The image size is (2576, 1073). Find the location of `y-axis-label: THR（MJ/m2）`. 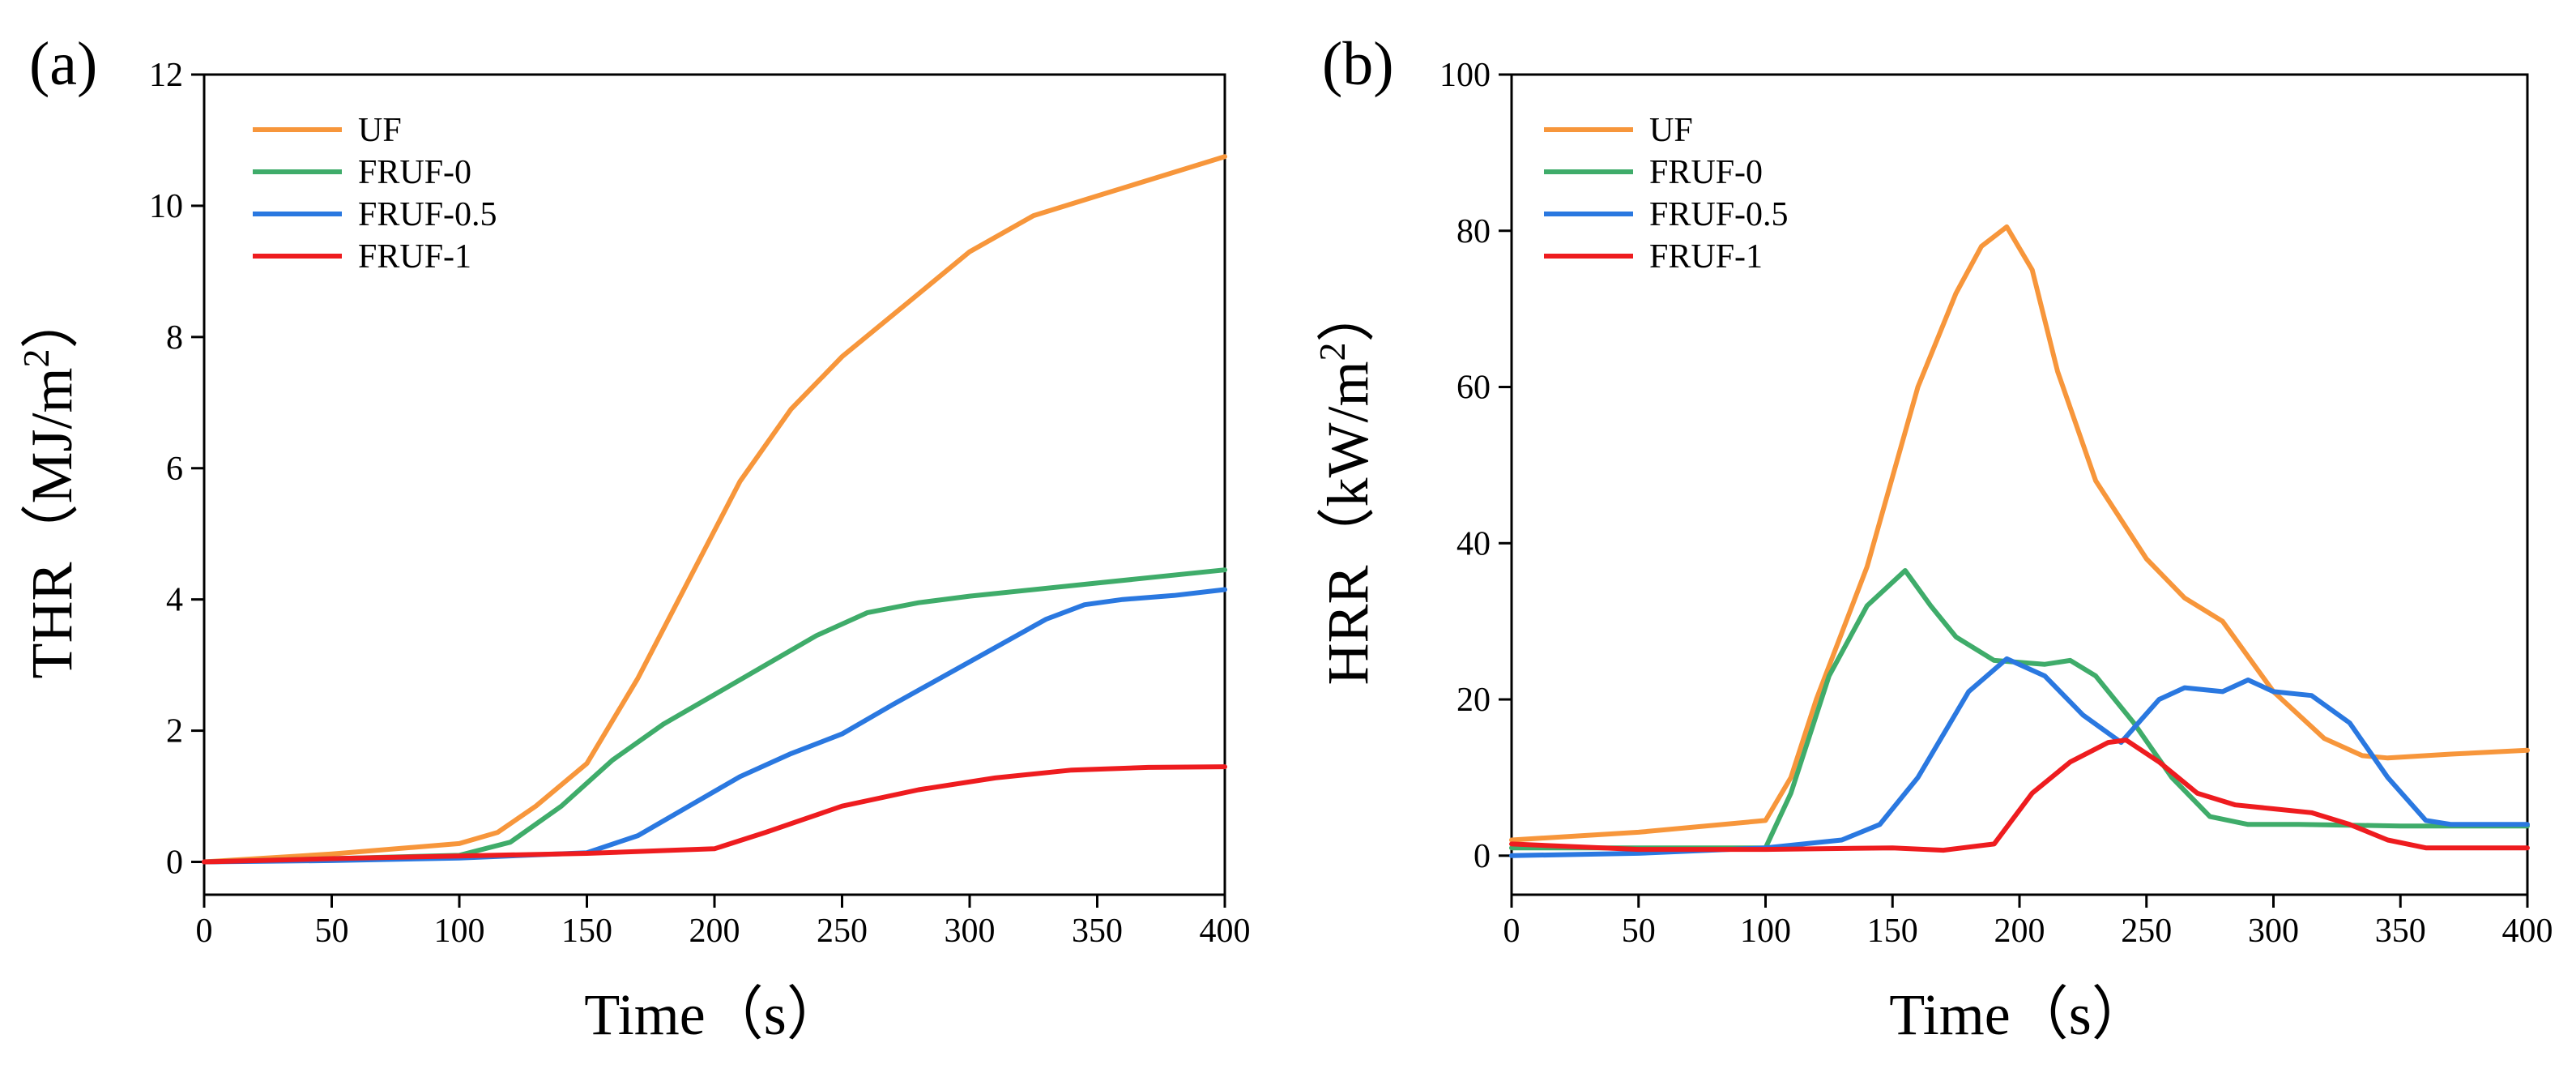

y-axis-label: THR（MJ/m2） is located at coordinates (50, 484).